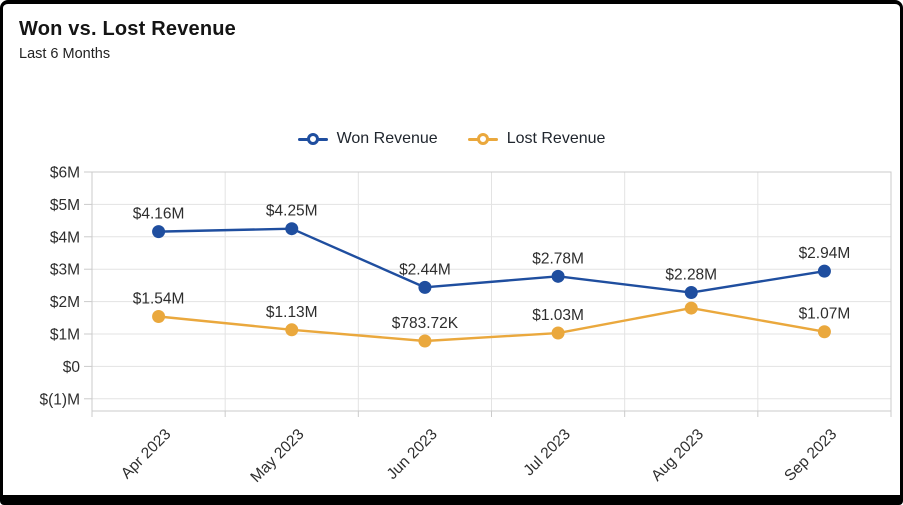 This screenshot has height=505, width=903. I want to click on data-point-label: $4.25M, so click(292, 211).